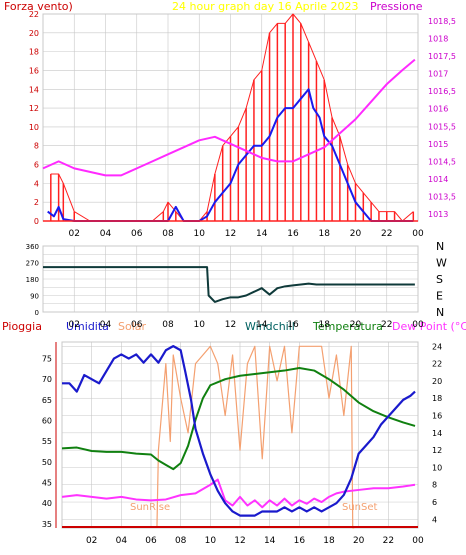  What do you see at coordinates (388, 541) in the screenshot?
I see `panel-3-x-tick: 22` at bounding box center [388, 541].